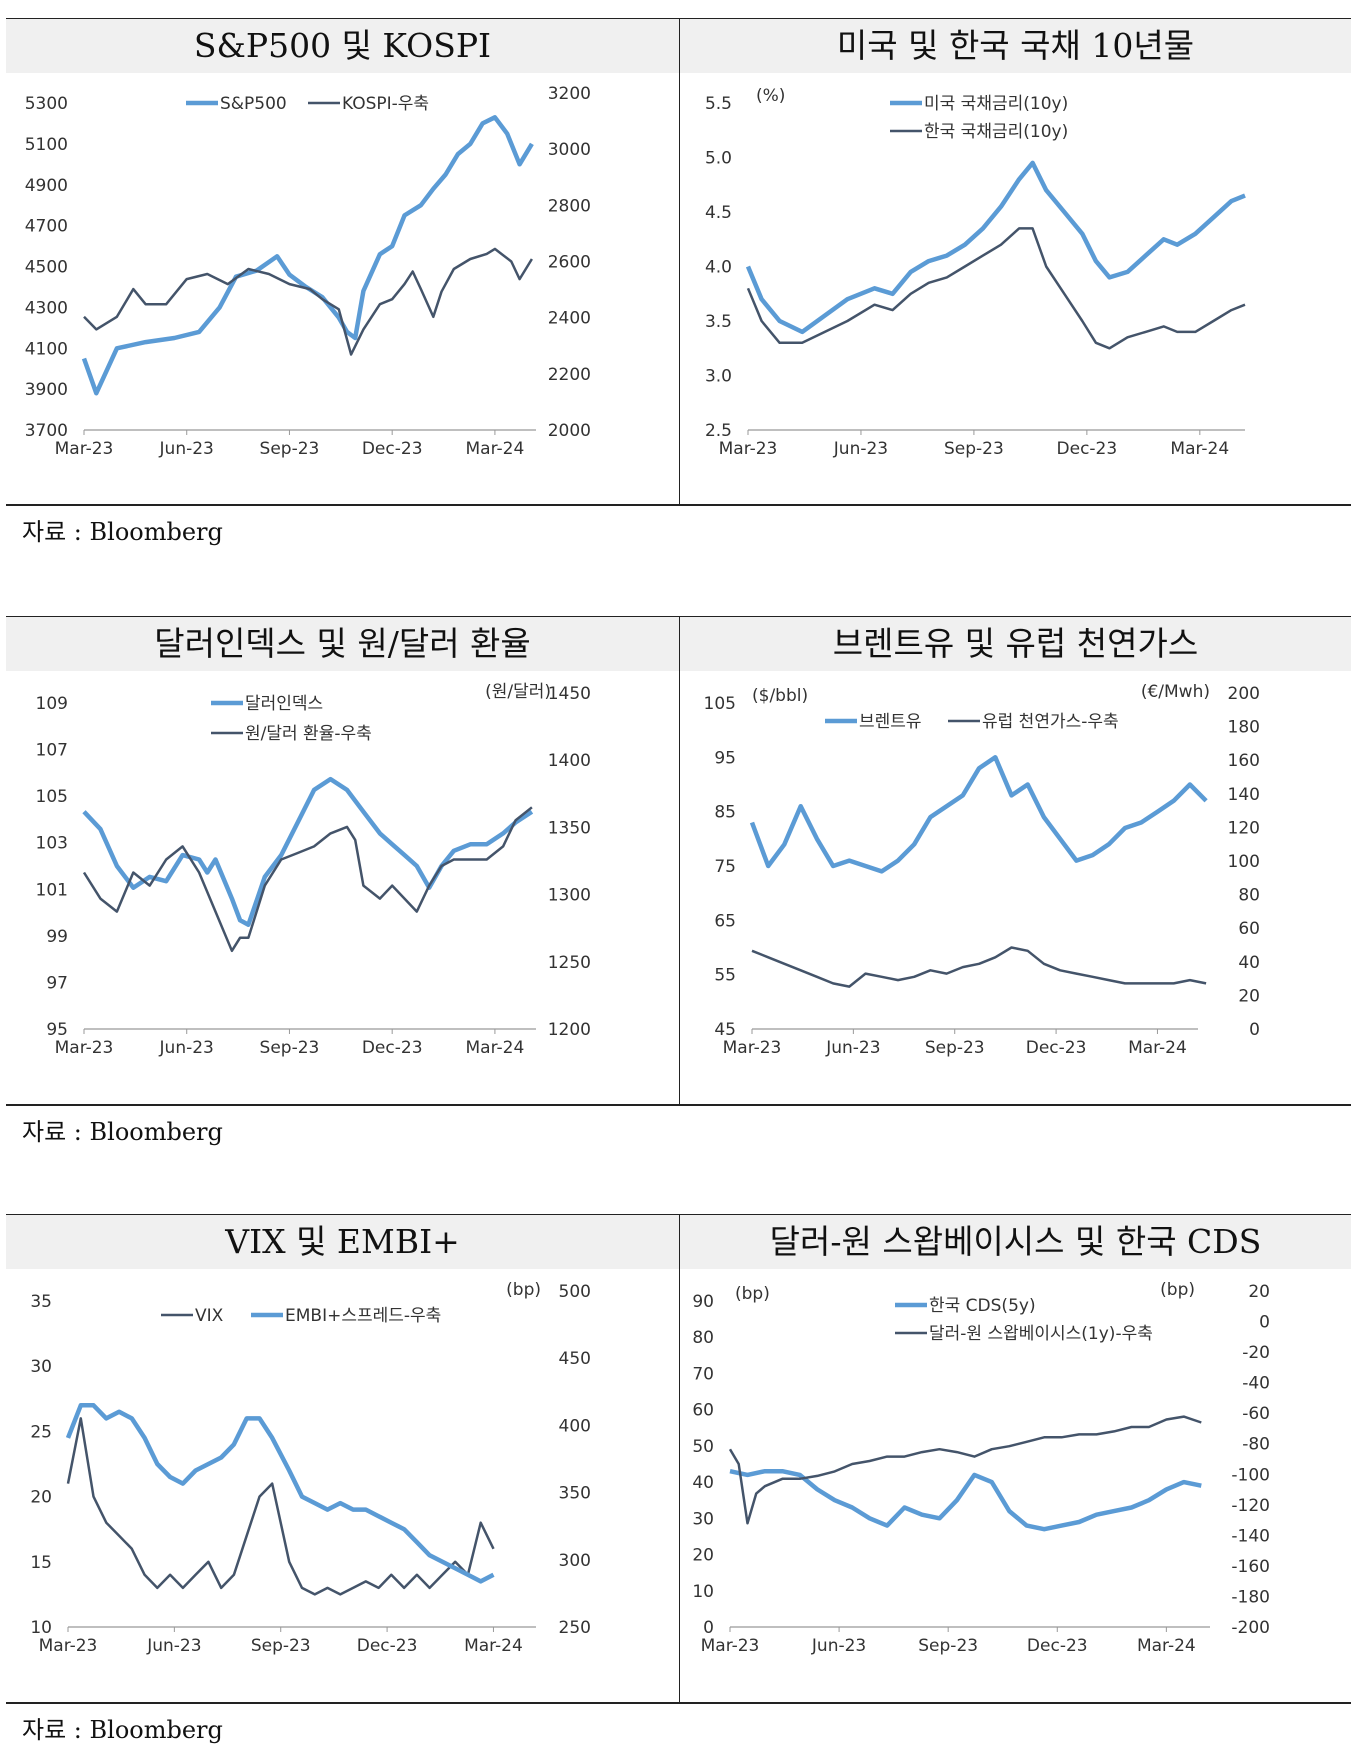 The image size is (1357, 1746). I want to click on right-tick-label: 1300, so click(569, 896).